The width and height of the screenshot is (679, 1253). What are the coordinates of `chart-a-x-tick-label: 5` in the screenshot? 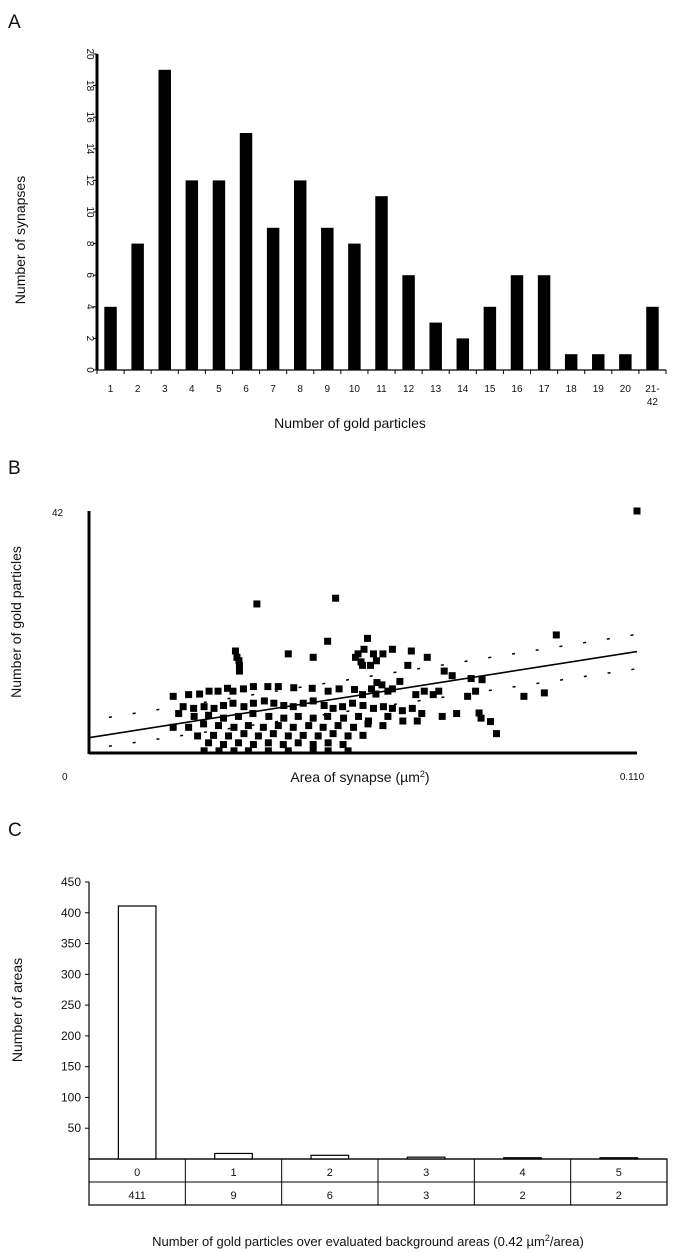 It's located at (219, 389).